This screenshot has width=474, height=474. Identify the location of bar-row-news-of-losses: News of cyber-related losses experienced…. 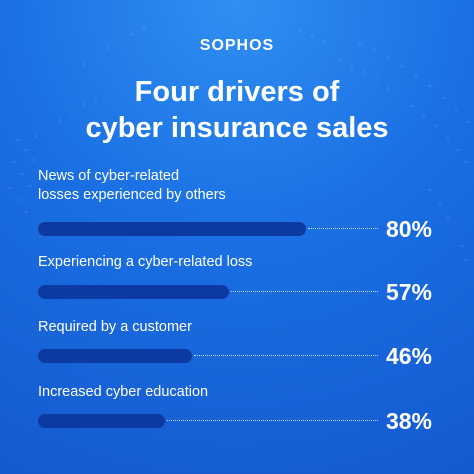
(240, 206).